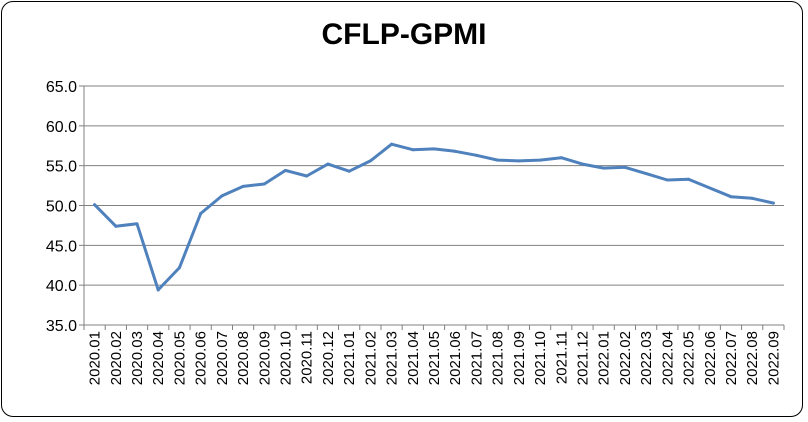 This screenshot has width=808, height=422. I want to click on y-tick-label: 50.0, so click(61, 207).